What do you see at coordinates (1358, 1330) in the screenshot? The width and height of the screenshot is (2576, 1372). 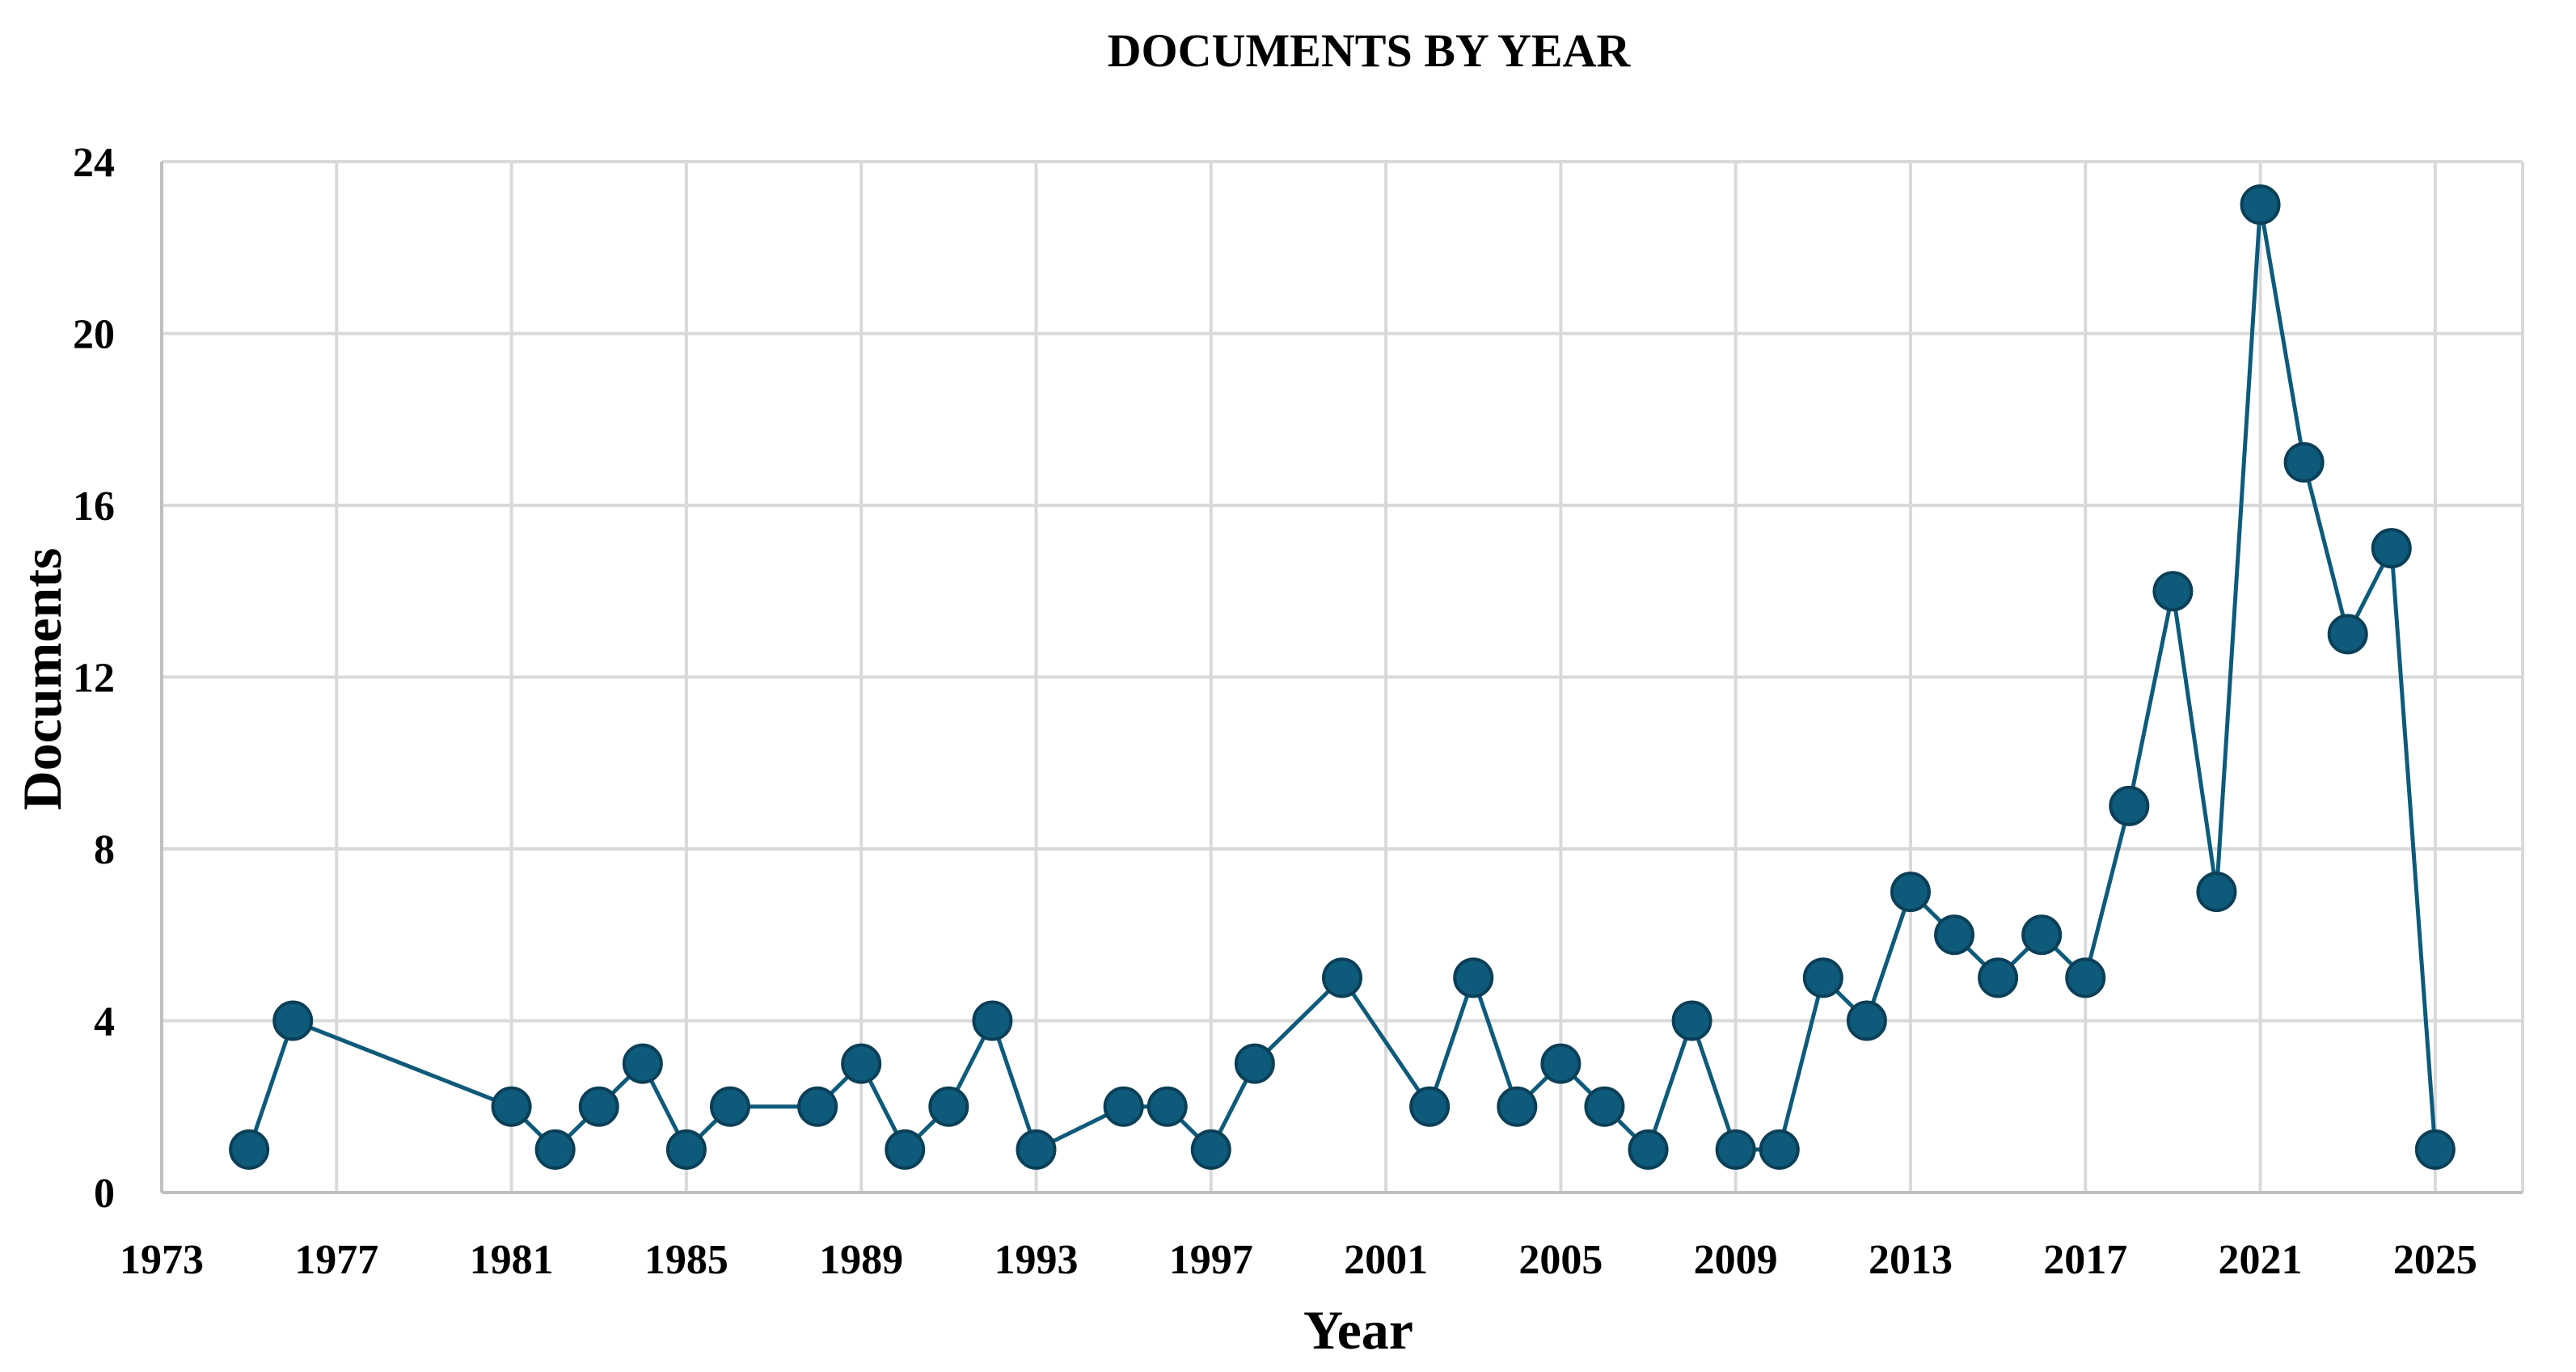 I see `x-axis-title: Year` at bounding box center [1358, 1330].